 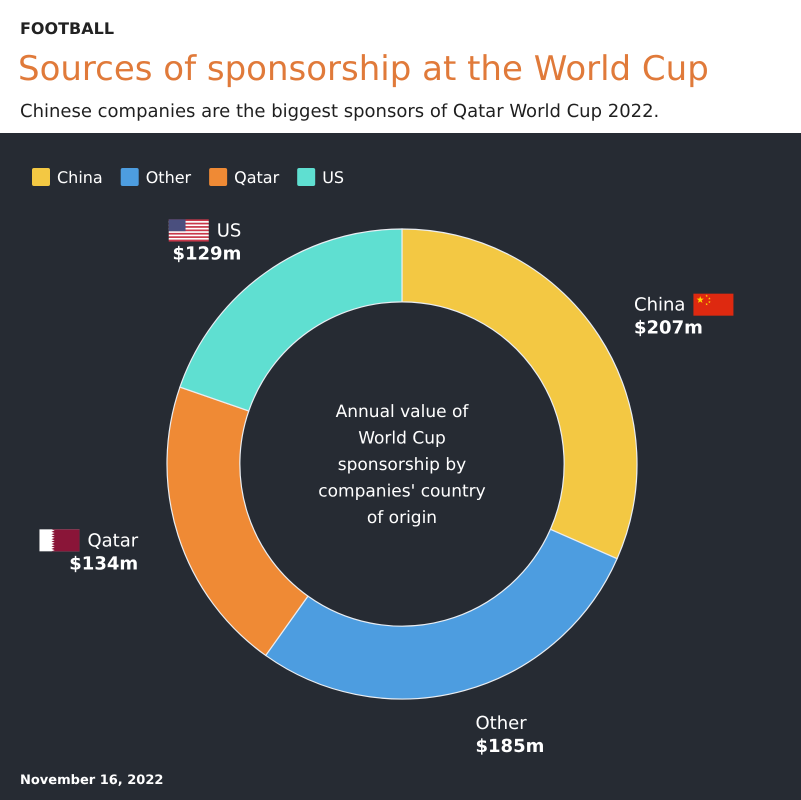 What do you see at coordinates (502, 723) in the screenshot?
I see `slice-label: Other` at bounding box center [502, 723].